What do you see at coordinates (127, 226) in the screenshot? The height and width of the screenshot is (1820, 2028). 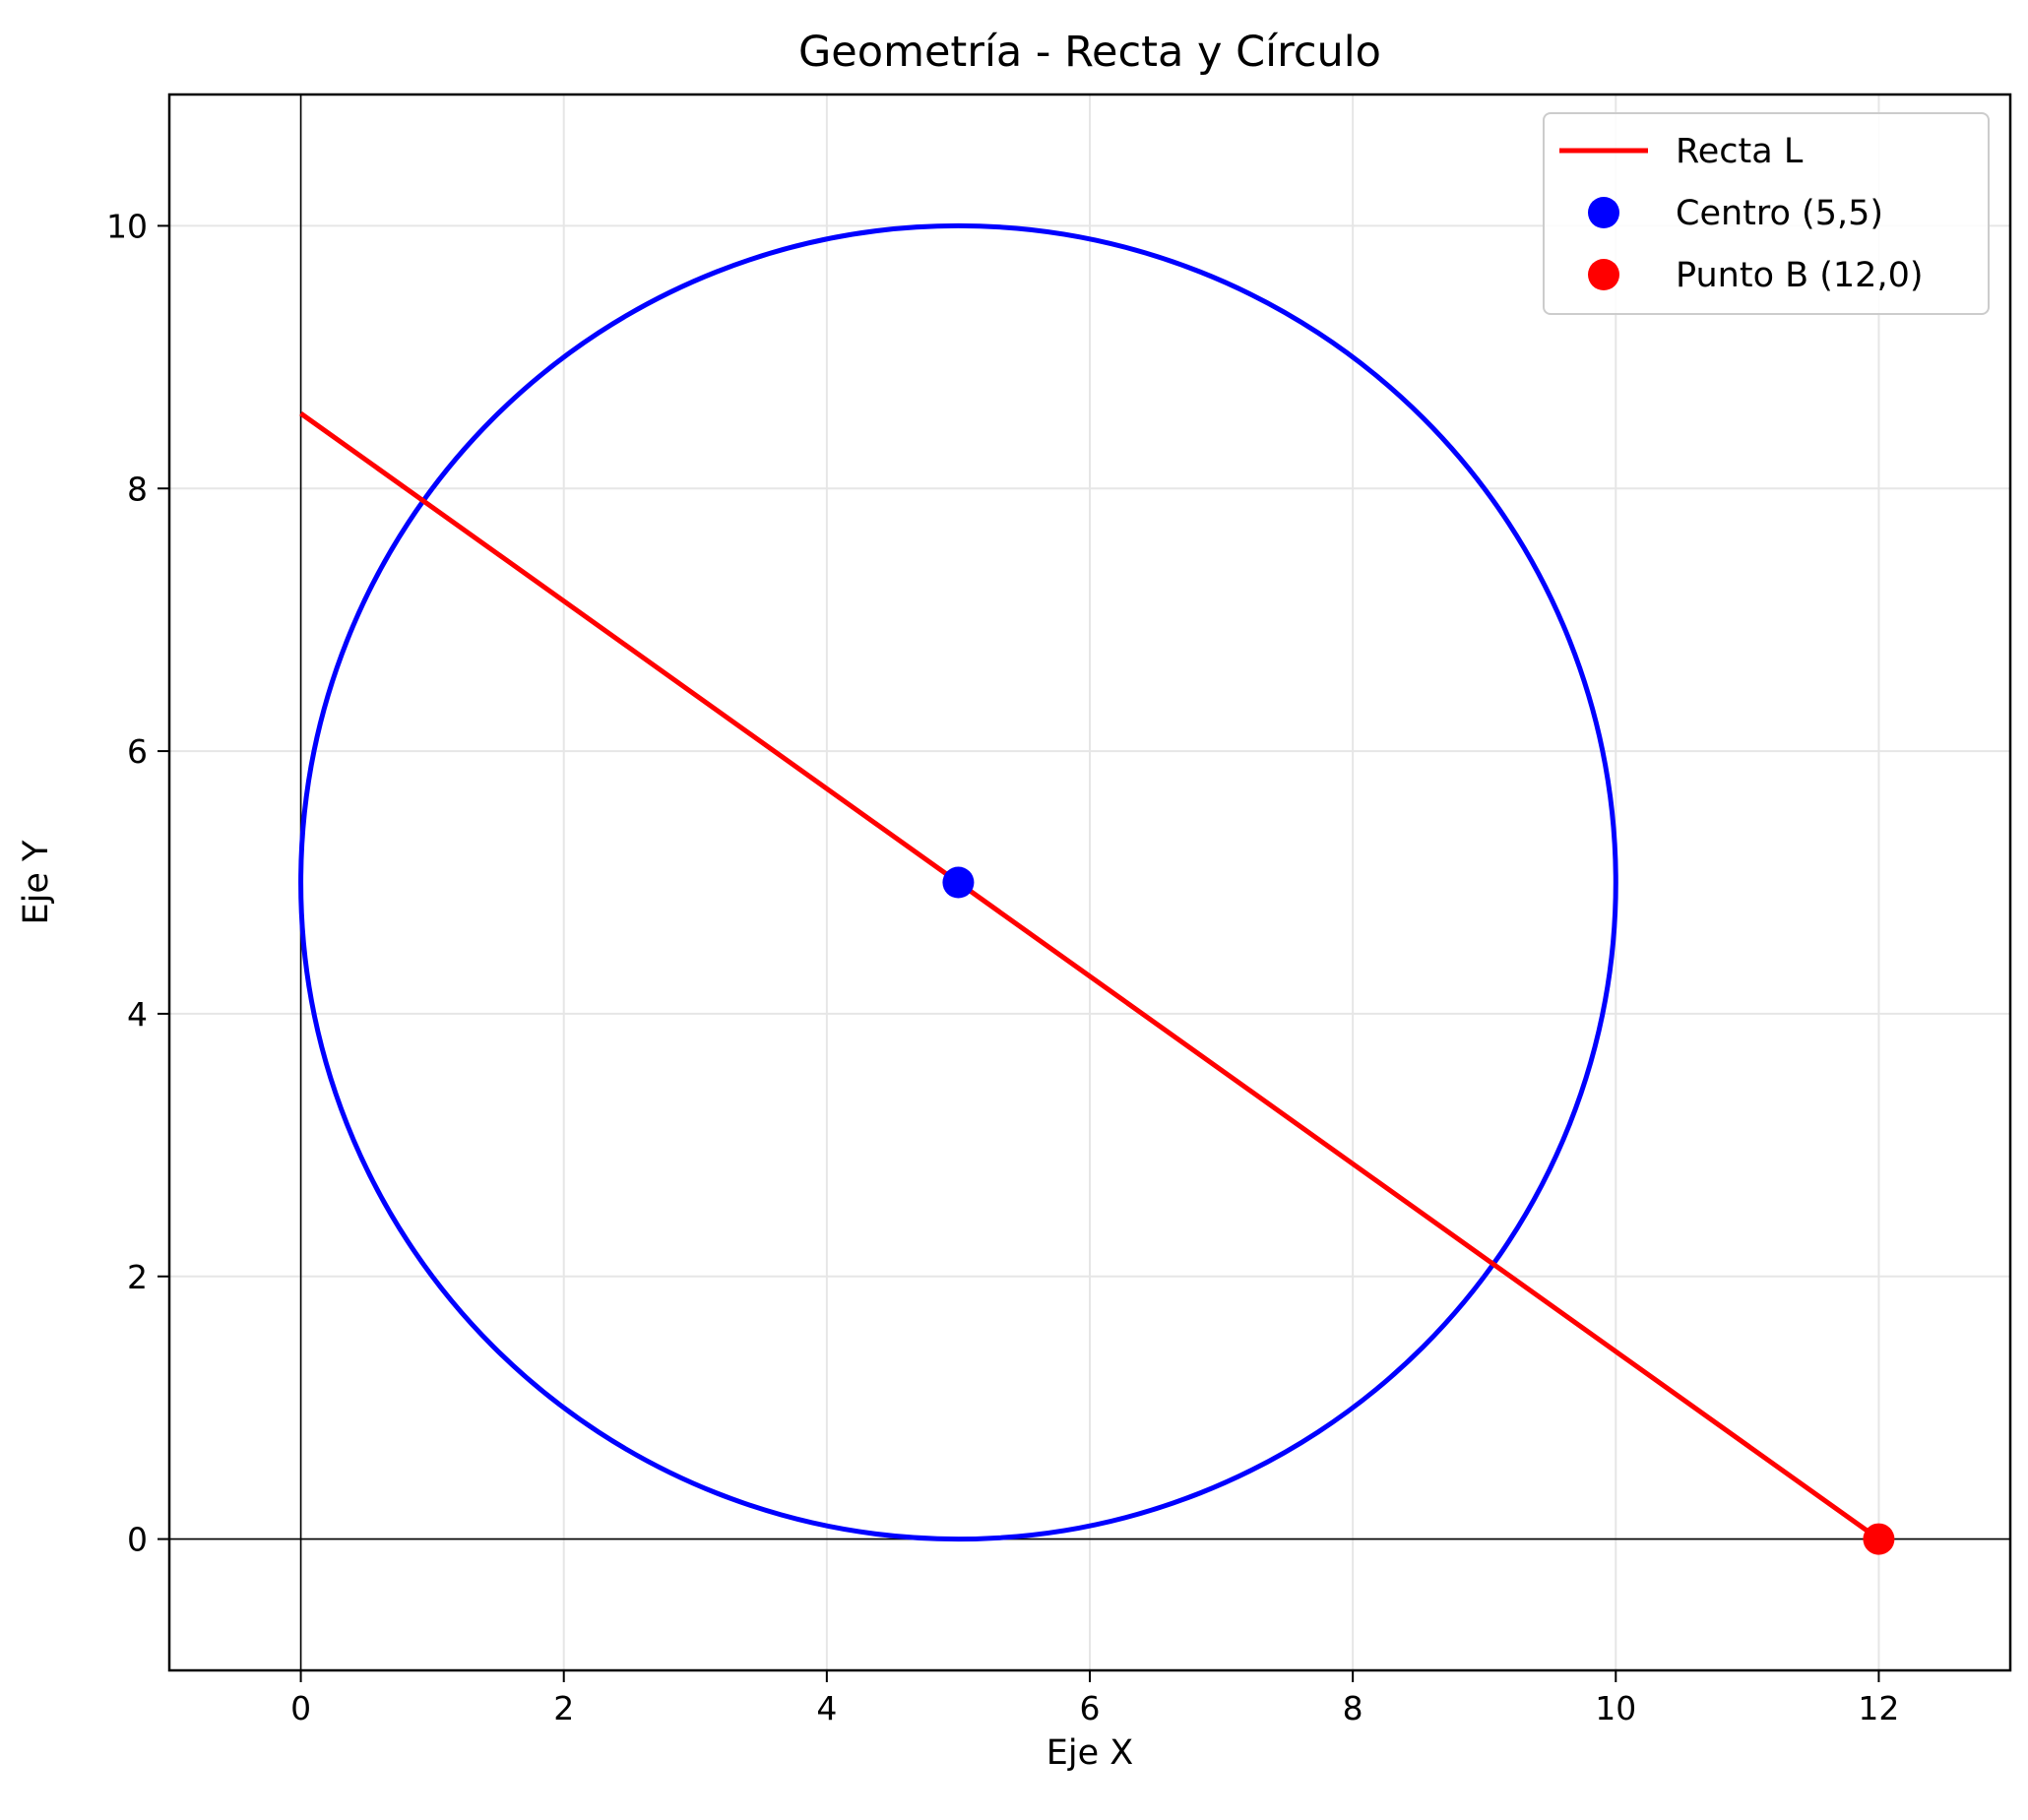 I see `y-tick-label: 10` at bounding box center [127, 226].